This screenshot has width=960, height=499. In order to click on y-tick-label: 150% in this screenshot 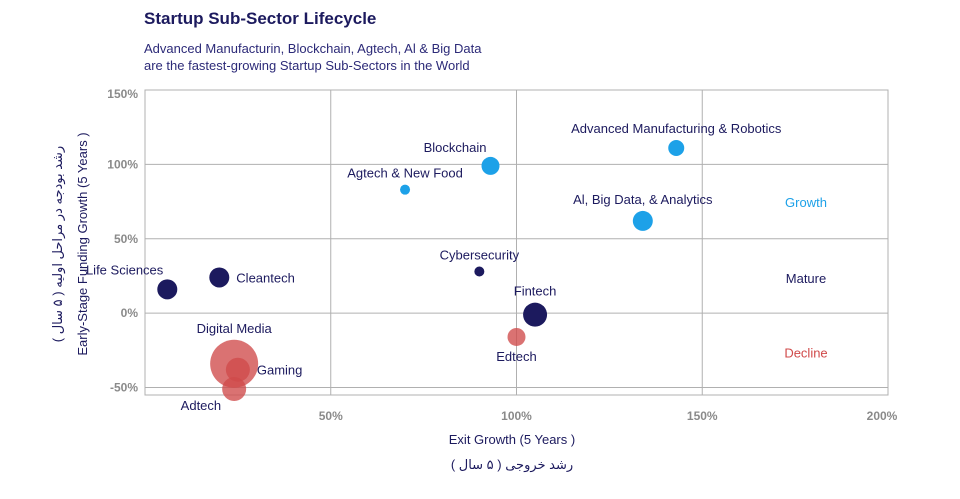, I will do `click(122, 94)`.